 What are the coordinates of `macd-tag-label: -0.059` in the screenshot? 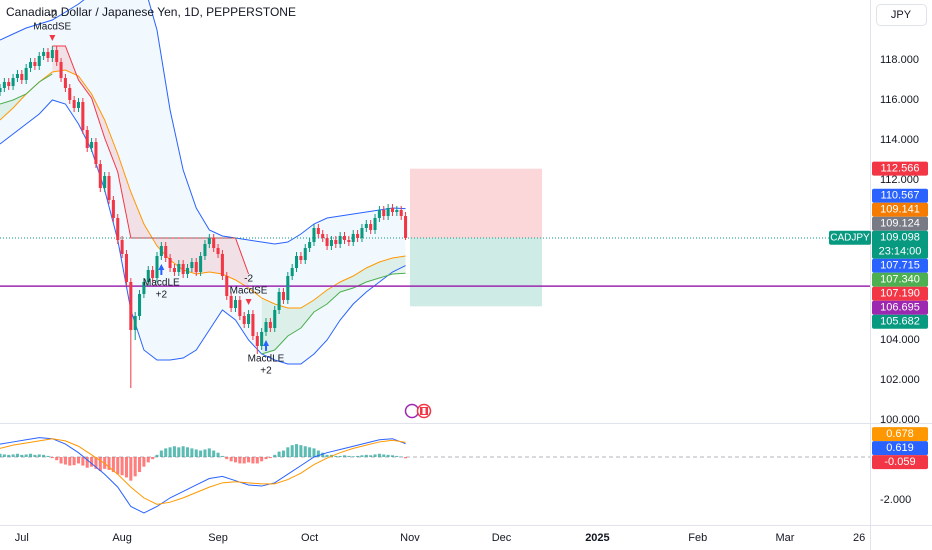 It's located at (899, 462).